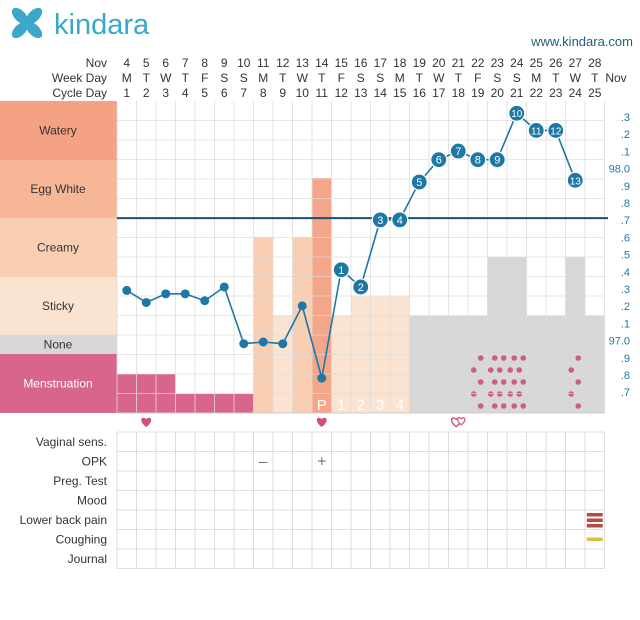 The width and height of the screenshot is (640, 620). Describe the element at coordinates (459, 93) in the screenshot. I see `cycle-day-number: 18` at that location.